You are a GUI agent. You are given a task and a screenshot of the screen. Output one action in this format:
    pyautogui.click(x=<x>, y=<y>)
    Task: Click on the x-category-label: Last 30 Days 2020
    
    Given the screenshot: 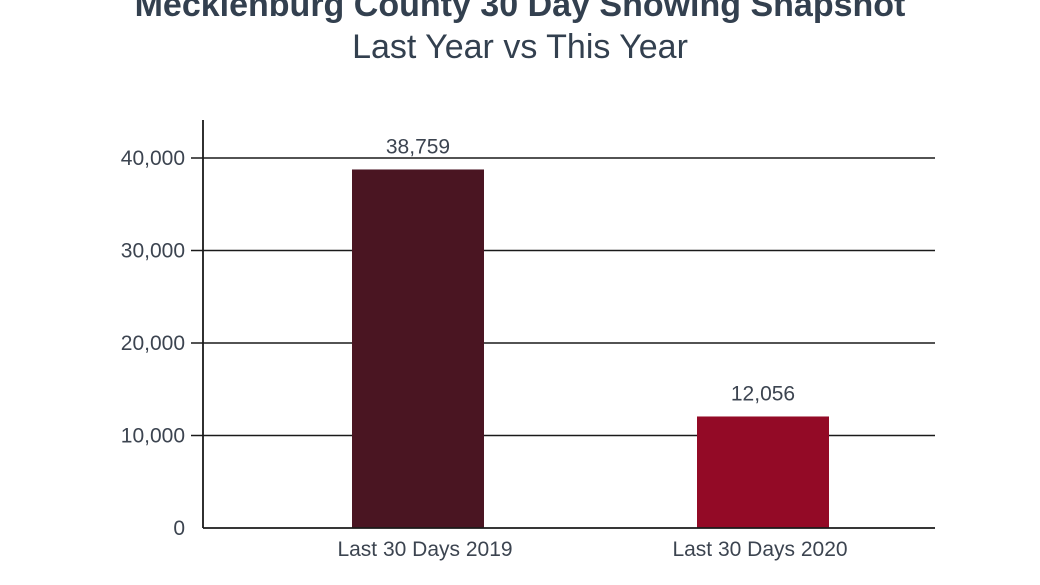 What is the action you would take?
    pyautogui.click(x=759, y=549)
    